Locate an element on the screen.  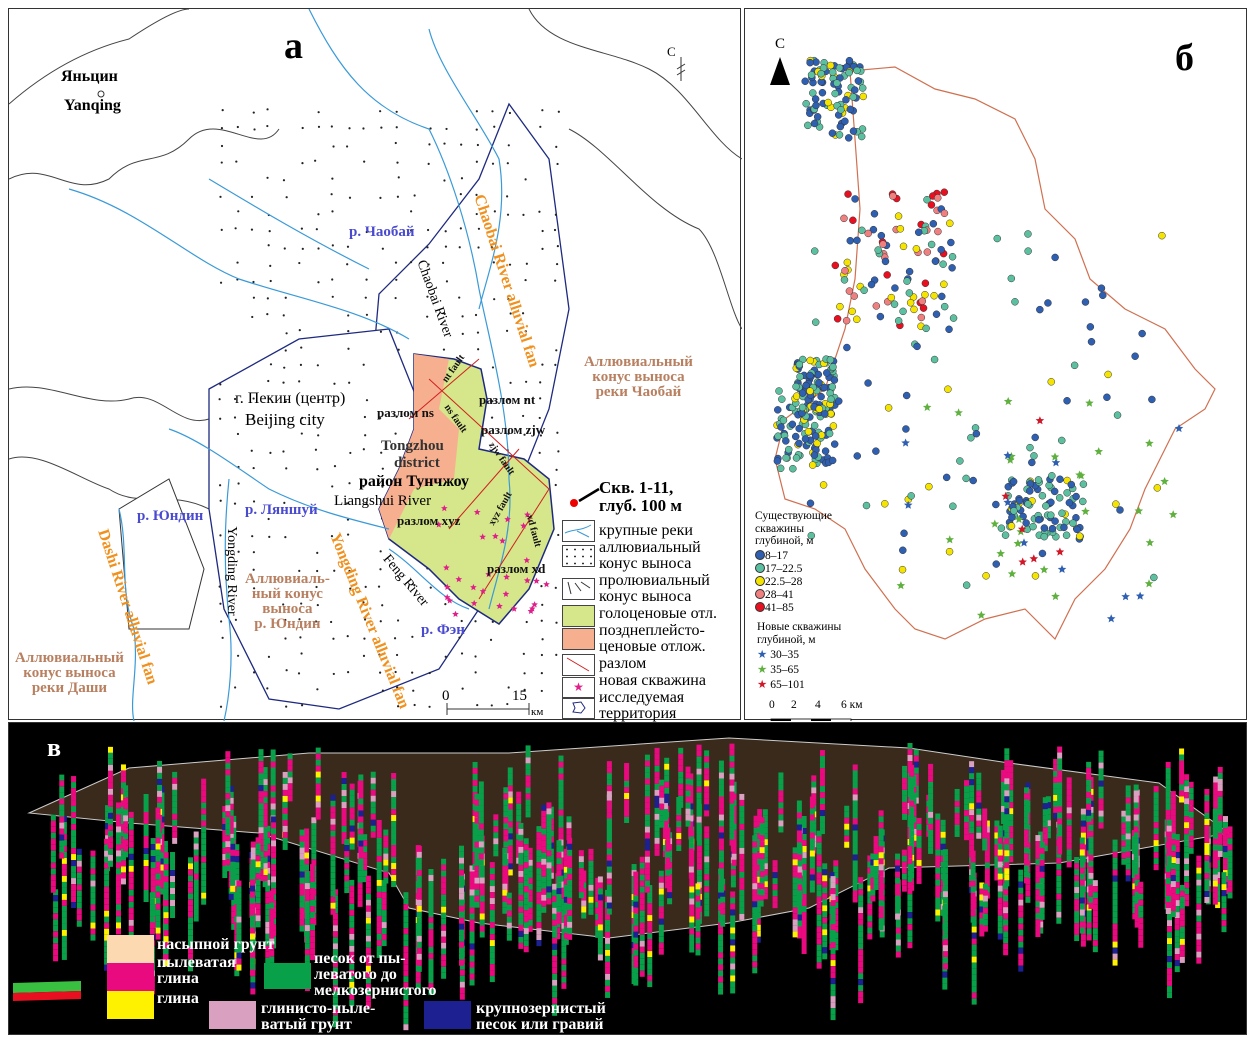
range-label: 30–35 is located at coordinates (784, 655).